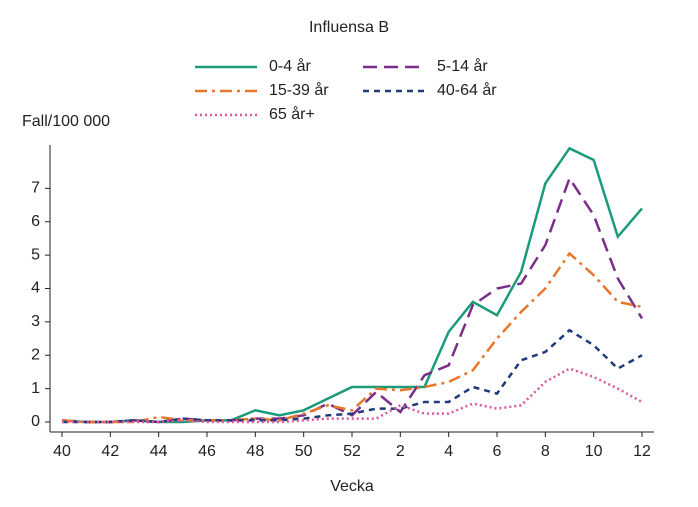 The height and width of the screenshot is (507, 698). Describe the element at coordinates (292, 114) in the screenshot. I see `legend-label: 65 år+` at that location.